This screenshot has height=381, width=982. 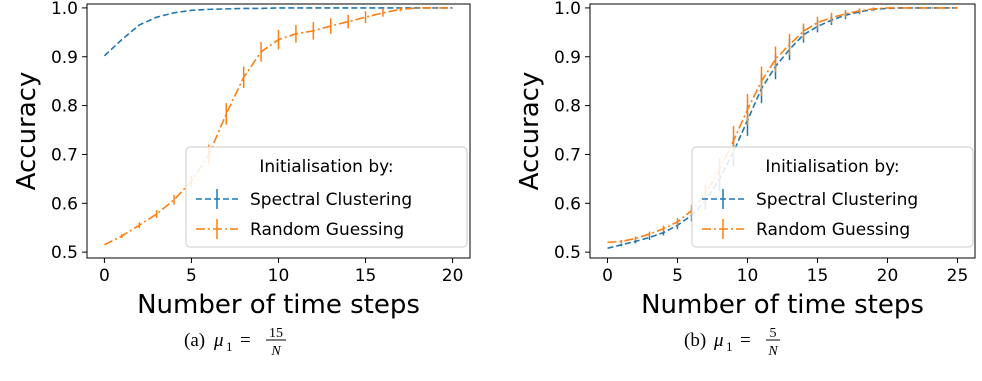 I want to click on caption-label: (b), so click(x=695, y=340).